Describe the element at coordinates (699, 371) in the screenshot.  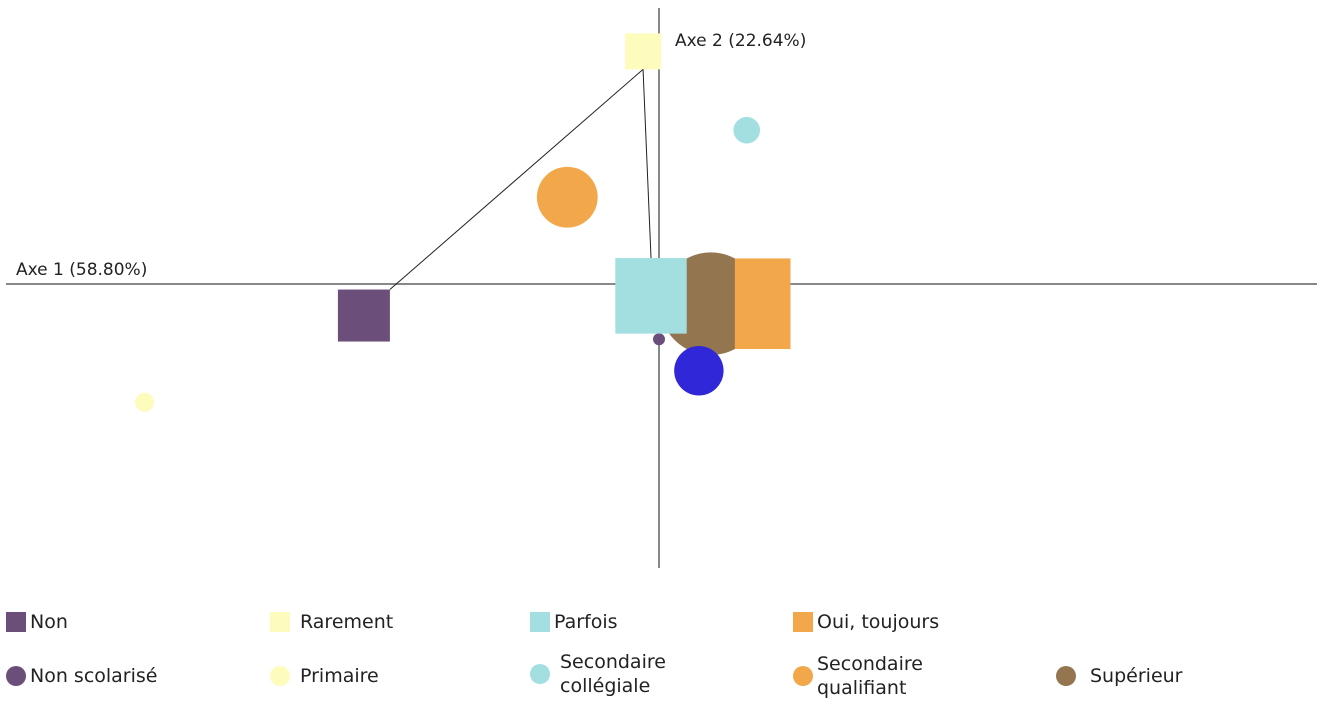
I see `point-circle-unlabeled` at that location.